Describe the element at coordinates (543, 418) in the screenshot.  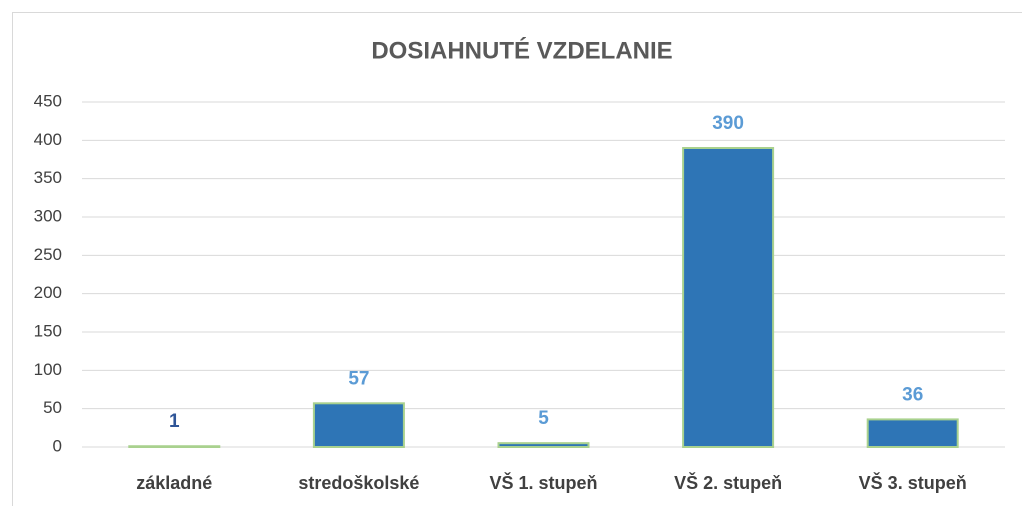
I see `data-label: 5` at that location.